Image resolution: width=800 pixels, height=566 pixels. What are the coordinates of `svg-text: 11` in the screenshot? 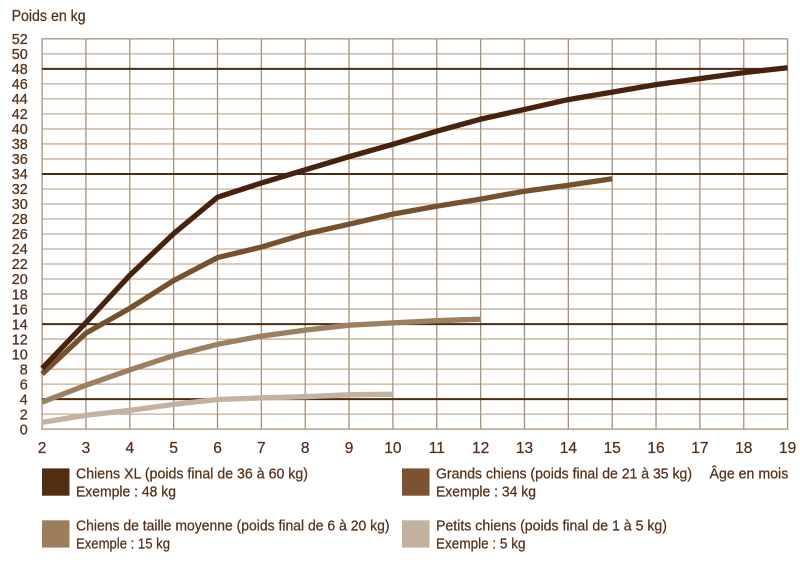 It's located at (437, 448).